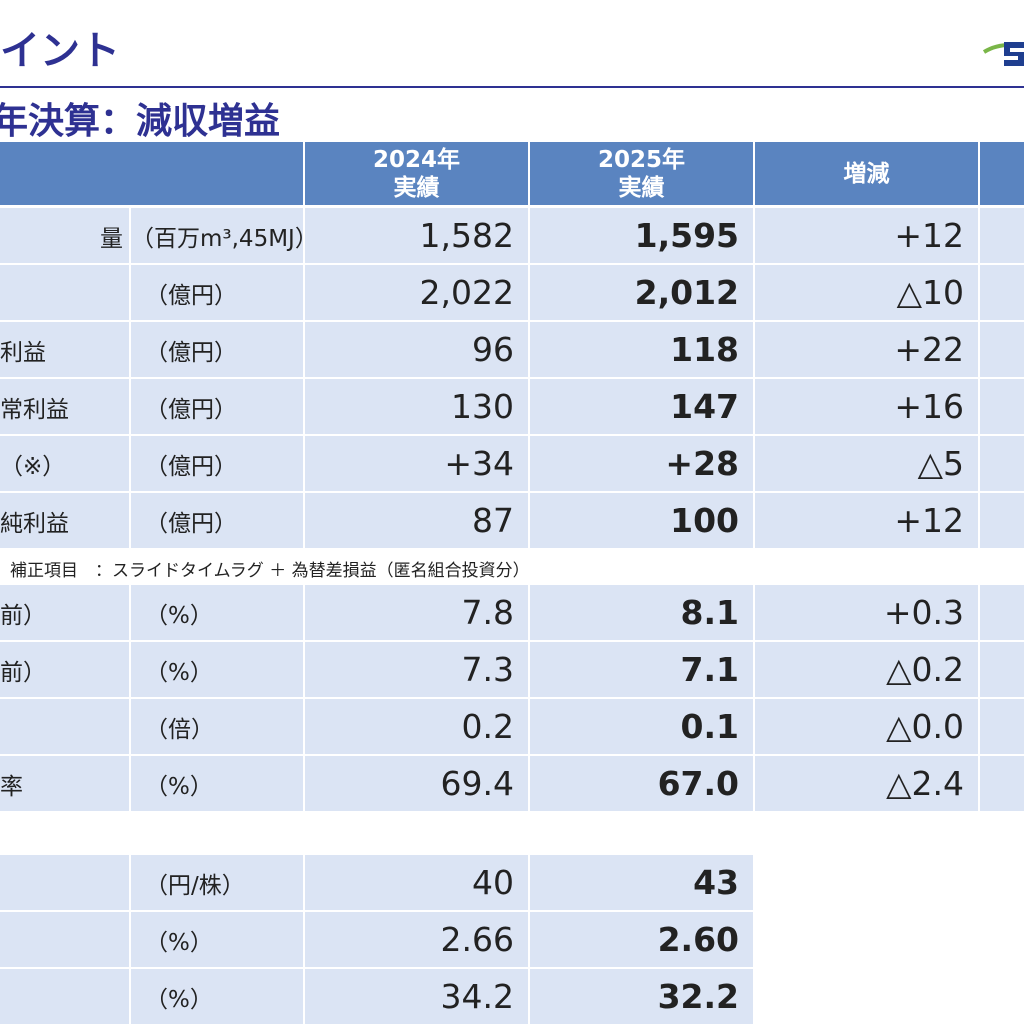  I want to click on row-unit: （百万m³,45MJ）, so click(224, 235).